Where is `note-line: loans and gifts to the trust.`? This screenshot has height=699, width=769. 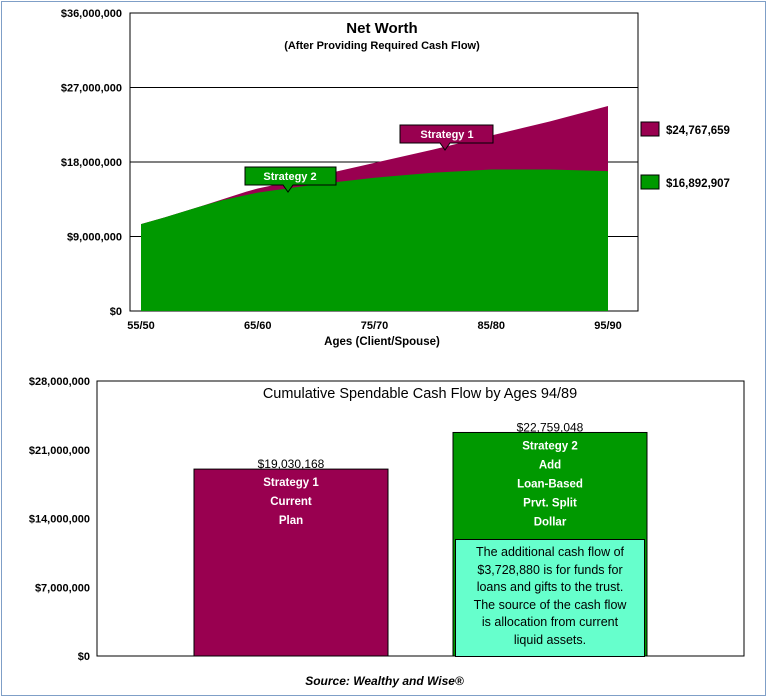
note-line: loans and gifts to the trust. is located at coordinates (550, 587).